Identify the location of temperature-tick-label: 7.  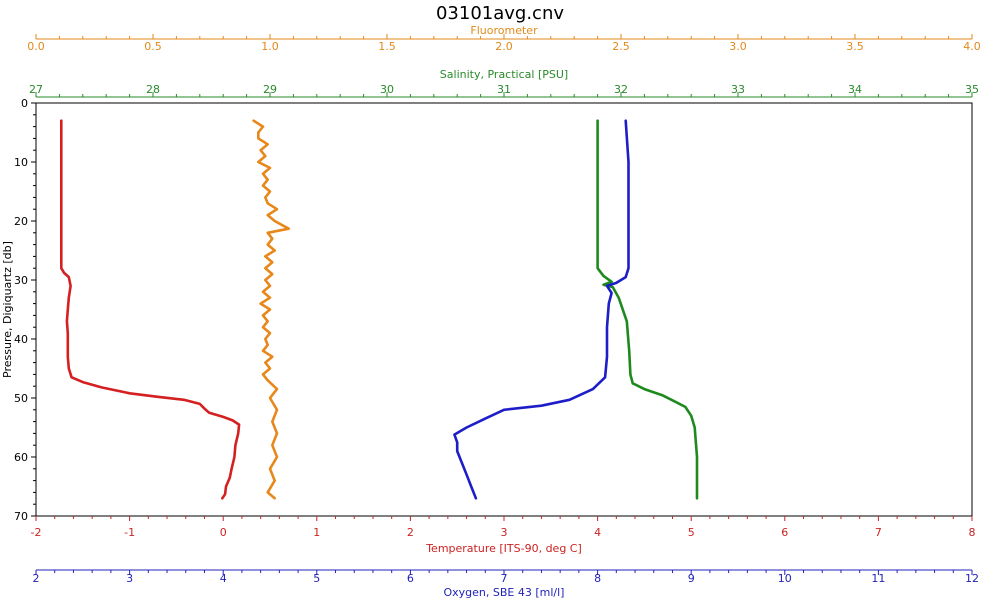
(878, 532).